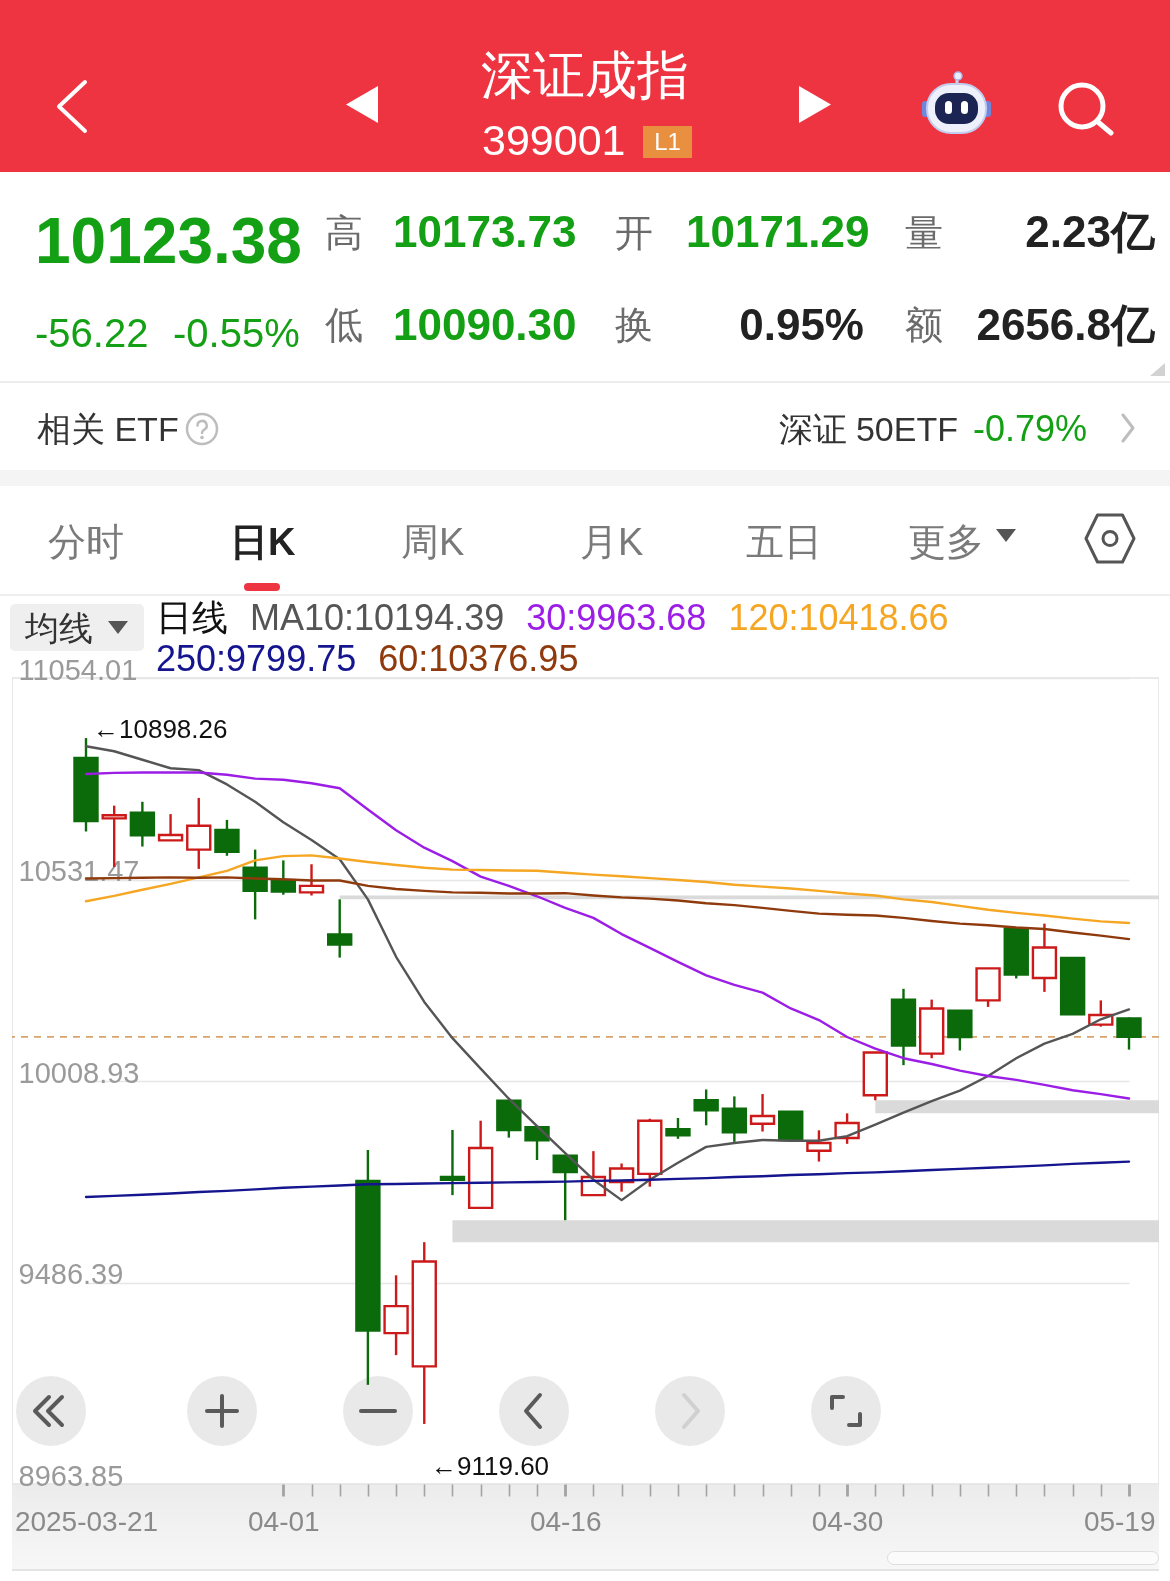  I want to click on text: 10173.73, so click(485, 231).